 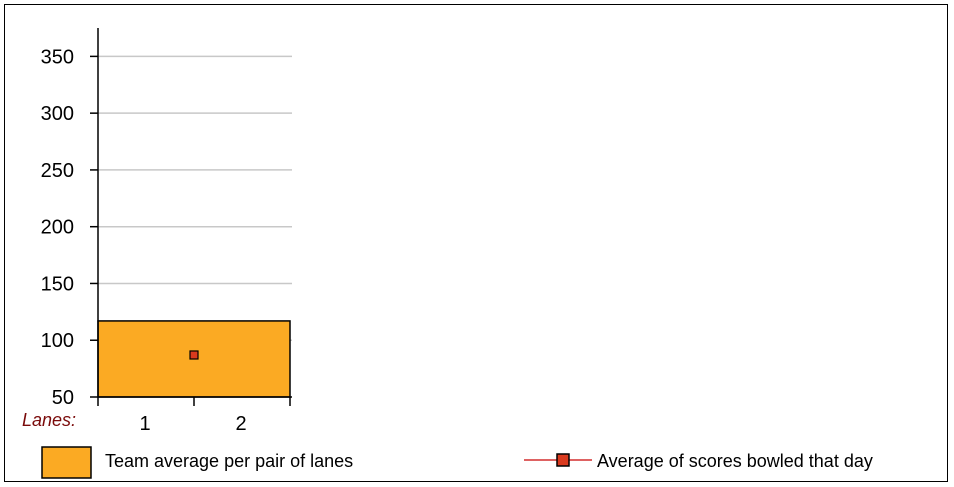 I want to click on y-tick-label: 200, so click(x=57, y=228).